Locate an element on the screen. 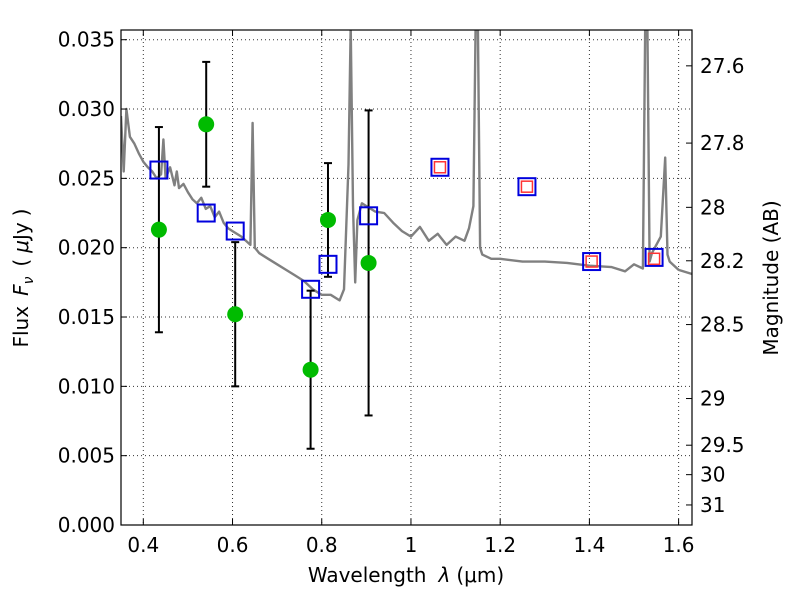 The width and height of the screenshot is (800, 600). y2-axis-ticks: 27.6 27.8 28 28.2 28.5 29 29.5 30 31 is located at coordinates (715, 285).